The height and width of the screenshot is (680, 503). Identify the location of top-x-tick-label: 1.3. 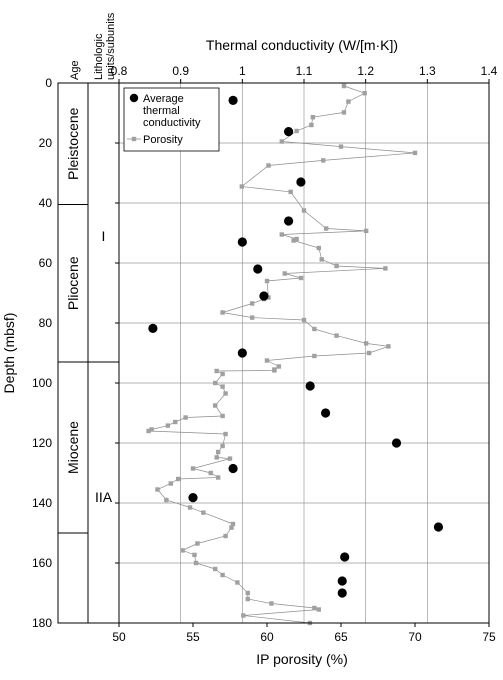
(427, 71).